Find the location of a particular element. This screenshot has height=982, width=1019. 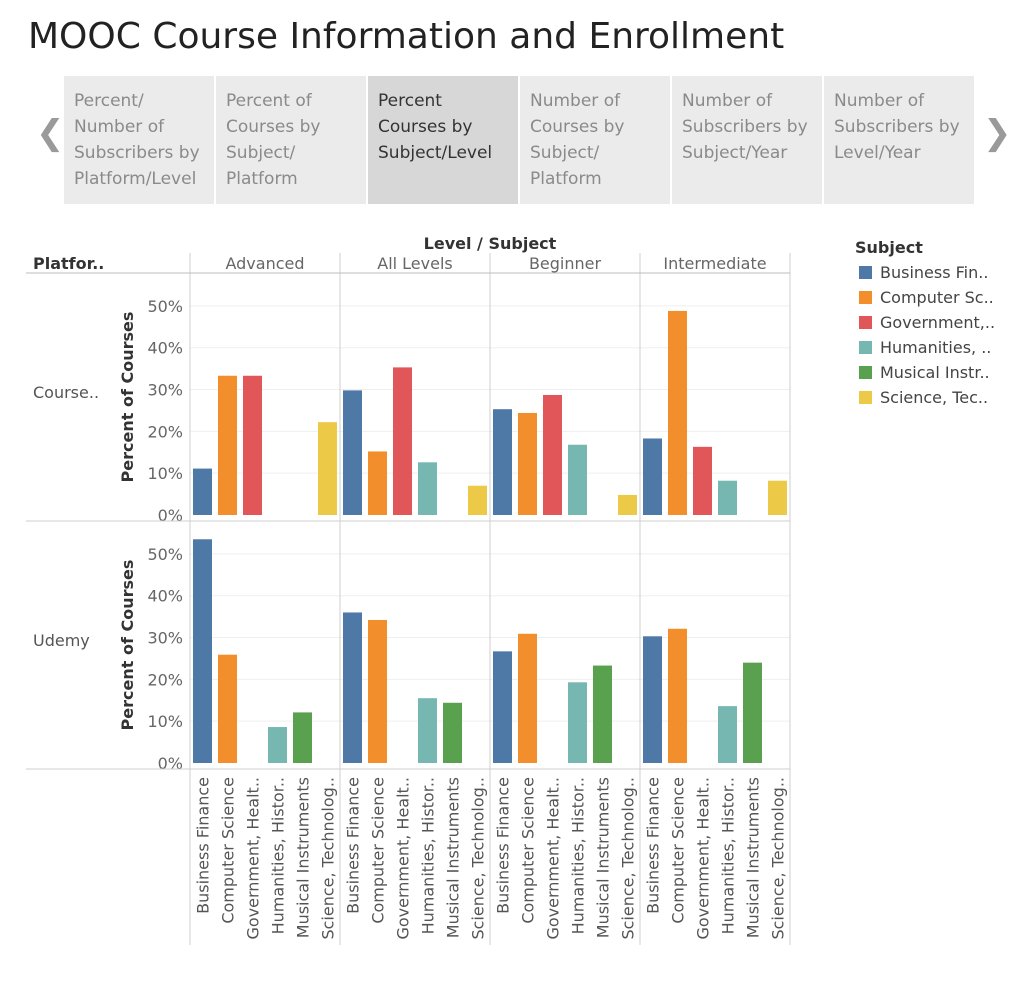

legend-label: Government,.. is located at coordinates (938, 322).